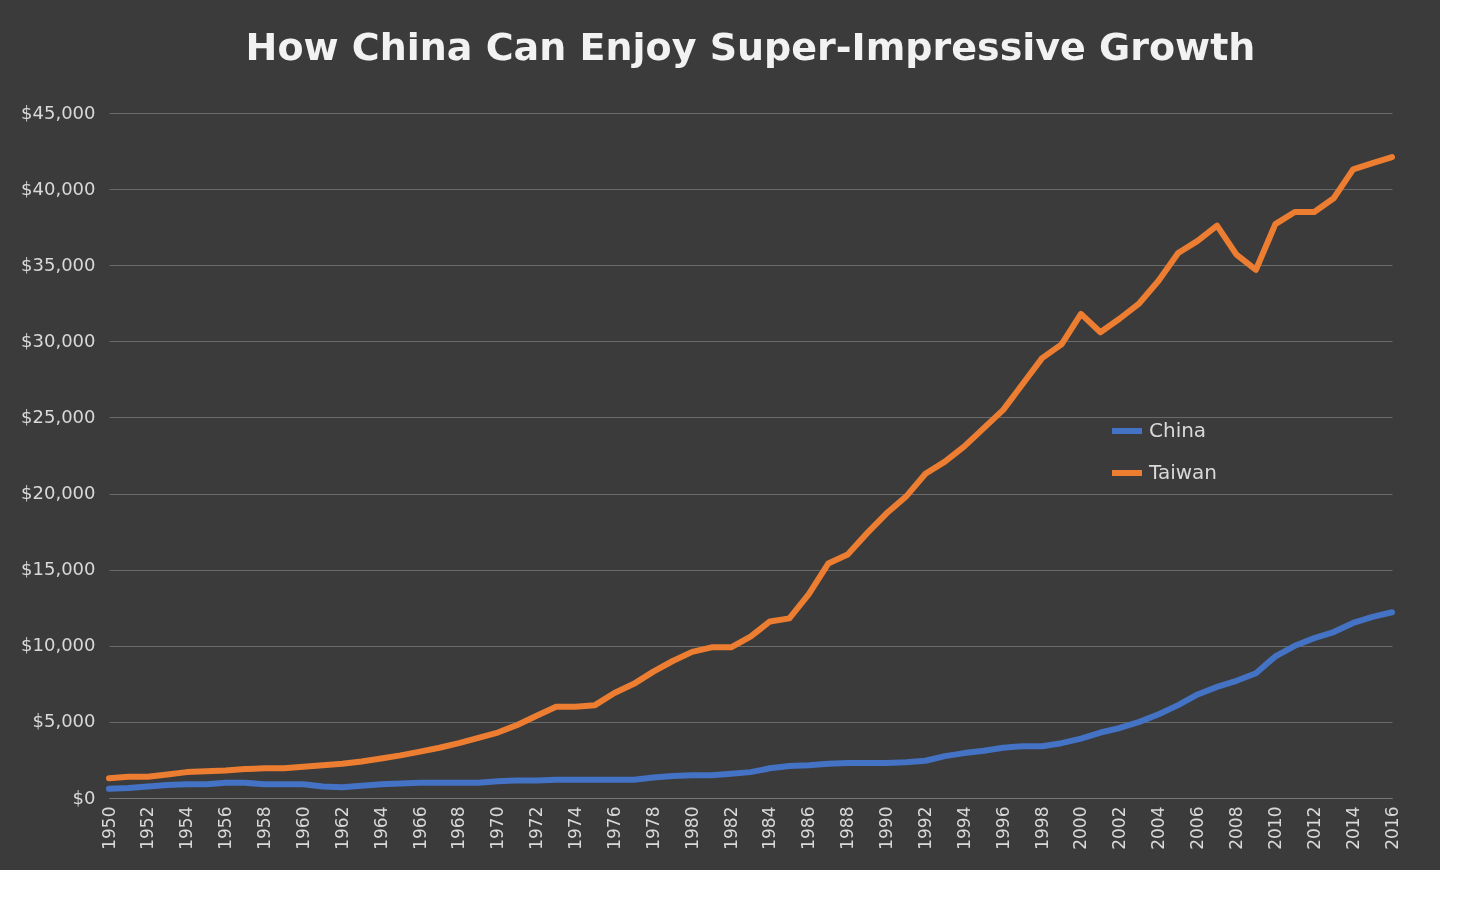  I want to click on x-tick-label: 2010, so click(1274, 828).